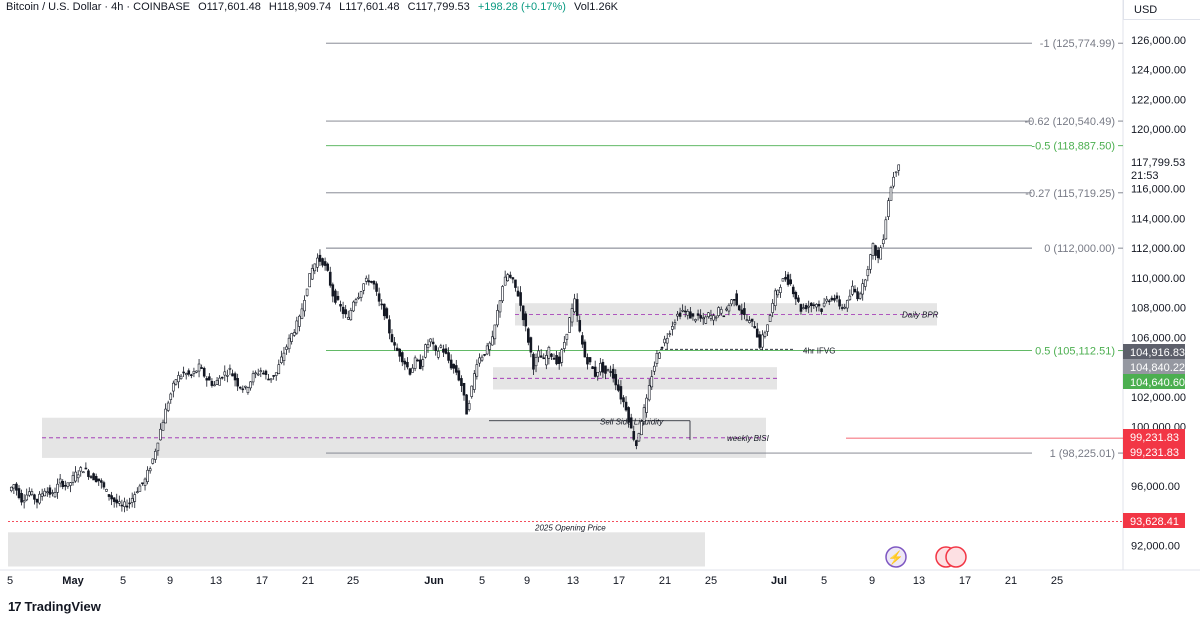 This screenshot has height=623, width=1200. Describe the element at coordinates (1079, 249) in the screenshot. I see `fib-level-label: 0 (112,000.00)` at that location.